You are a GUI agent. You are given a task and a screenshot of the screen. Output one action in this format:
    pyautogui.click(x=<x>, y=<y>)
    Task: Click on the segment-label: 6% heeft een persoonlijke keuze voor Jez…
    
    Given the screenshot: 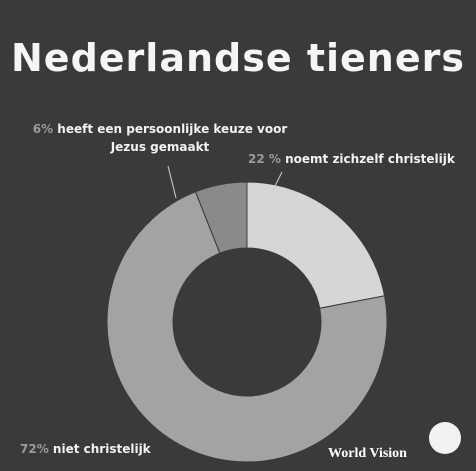 What is the action you would take?
    pyautogui.click(x=160, y=138)
    